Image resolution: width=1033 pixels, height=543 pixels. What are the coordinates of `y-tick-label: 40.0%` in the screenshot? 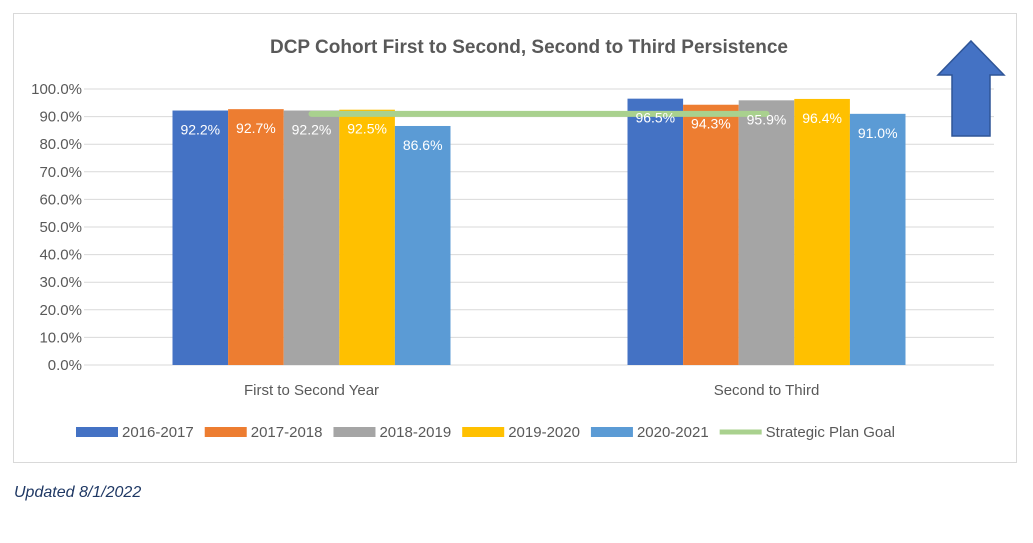 It's located at (60, 255).